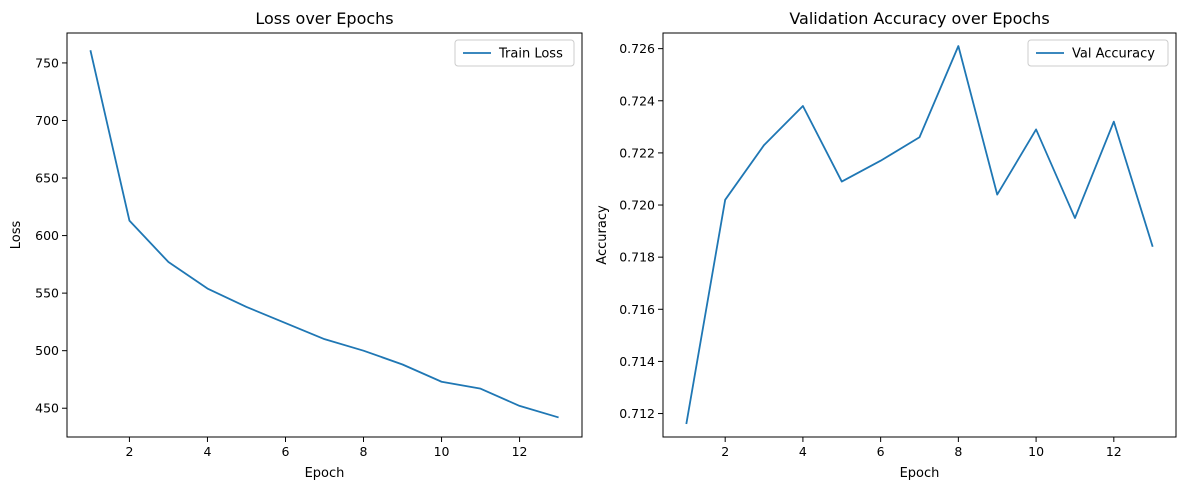 This screenshot has width=1189, height=490. What do you see at coordinates (520, 451) in the screenshot?
I see `loss-x-tick-label: 12` at bounding box center [520, 451].